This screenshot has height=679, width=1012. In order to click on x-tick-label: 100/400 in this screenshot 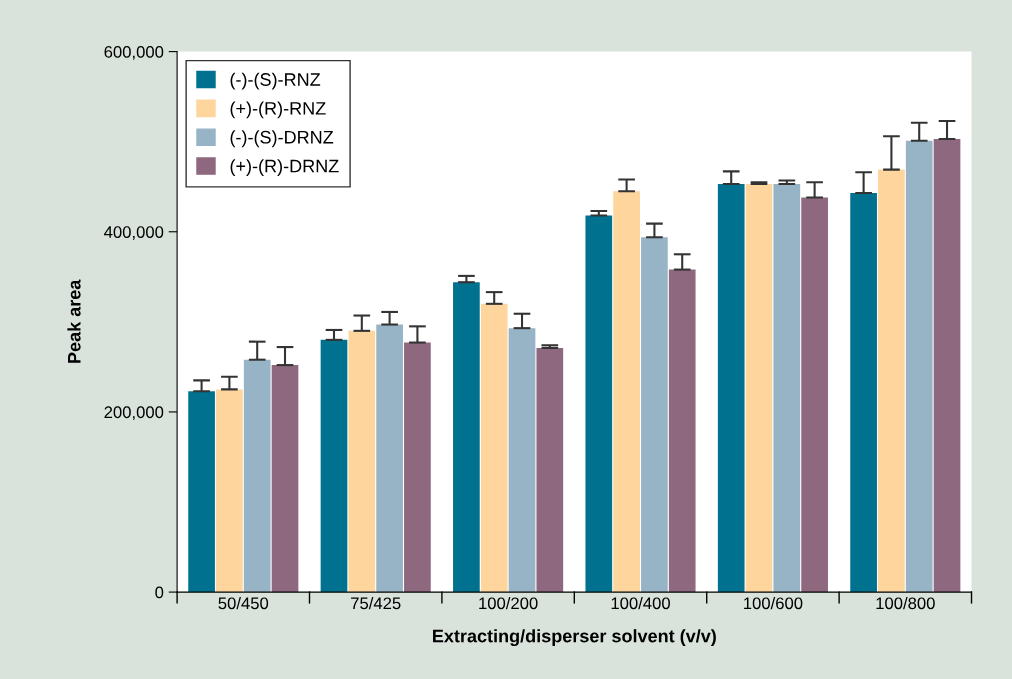, I will do `click(640, 603)`.